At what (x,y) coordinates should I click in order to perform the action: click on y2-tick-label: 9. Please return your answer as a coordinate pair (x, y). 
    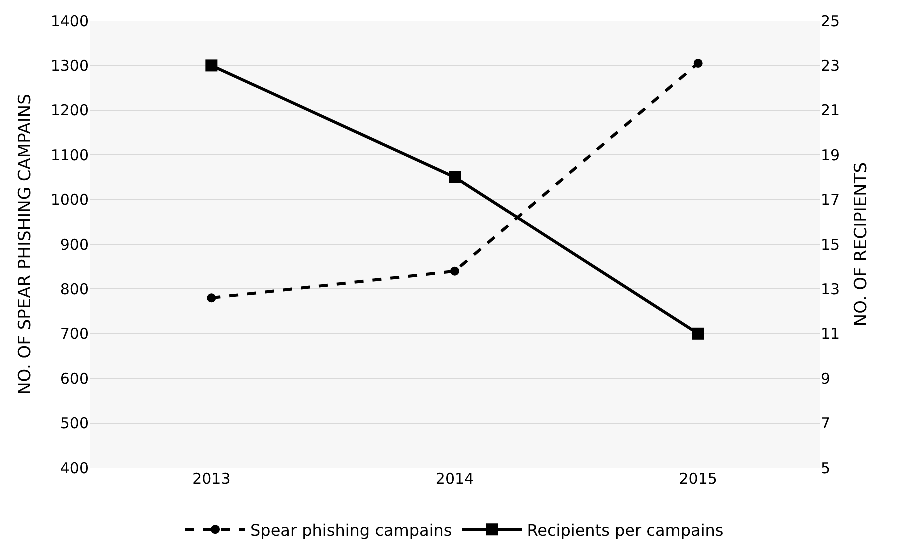
    Looking at the image, I should click on (826, 379).